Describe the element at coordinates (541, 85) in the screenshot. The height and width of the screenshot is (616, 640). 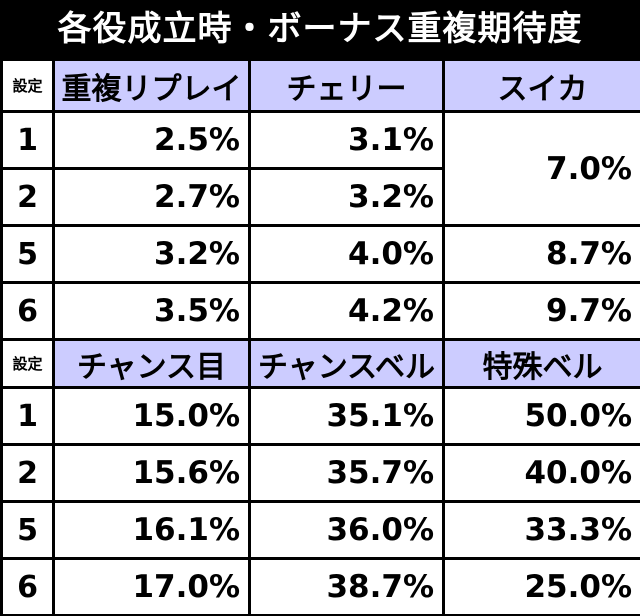
I see `header-cell: スイカ` at that location.